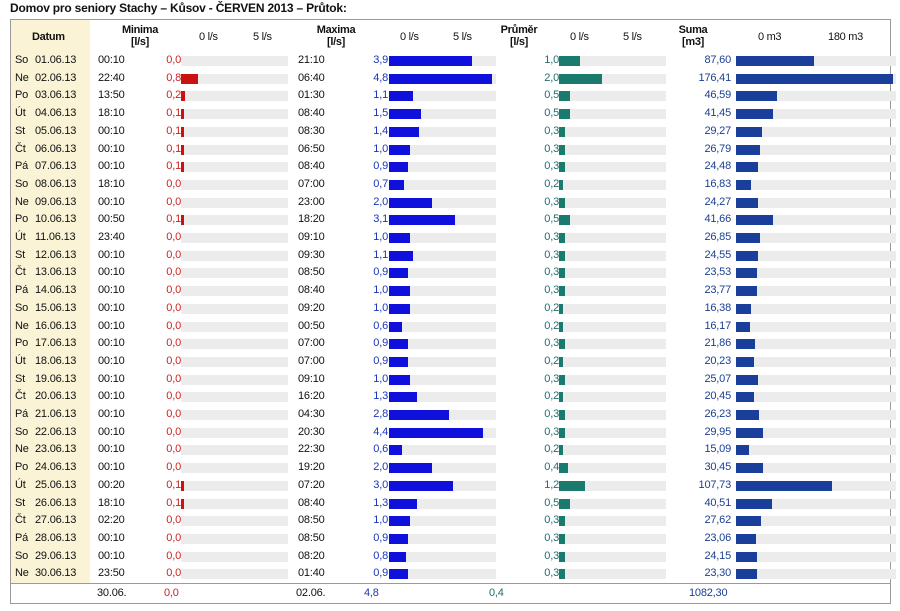 The image size is (900, 611). What do you see at coordinates (20, 484) in the screenshot?
I see `day-name: Út` at bounding box center [20, 484].